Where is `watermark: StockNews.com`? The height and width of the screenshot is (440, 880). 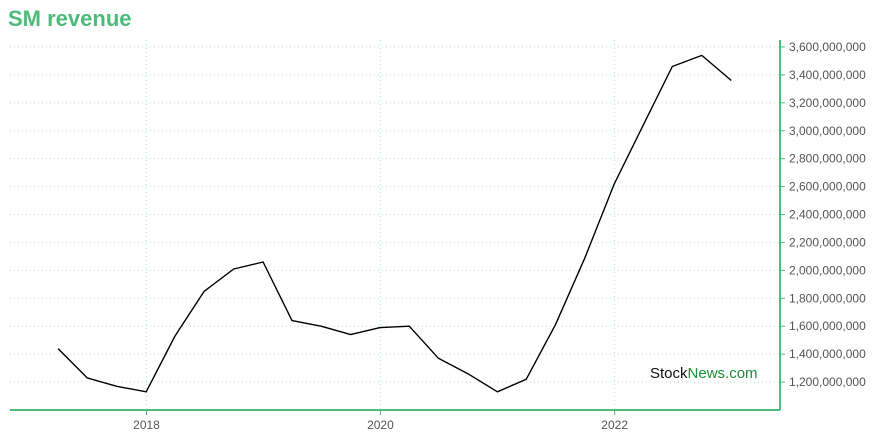
watermark: StockNews.com is located at coordinates (704, 373).